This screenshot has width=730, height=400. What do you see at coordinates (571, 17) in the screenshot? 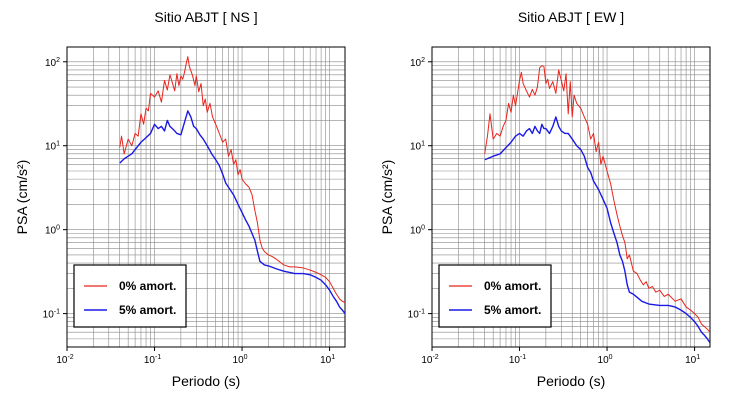
I see `chart-title: Sitio ABJT [ EW ]` at bounding box center [571, 17].